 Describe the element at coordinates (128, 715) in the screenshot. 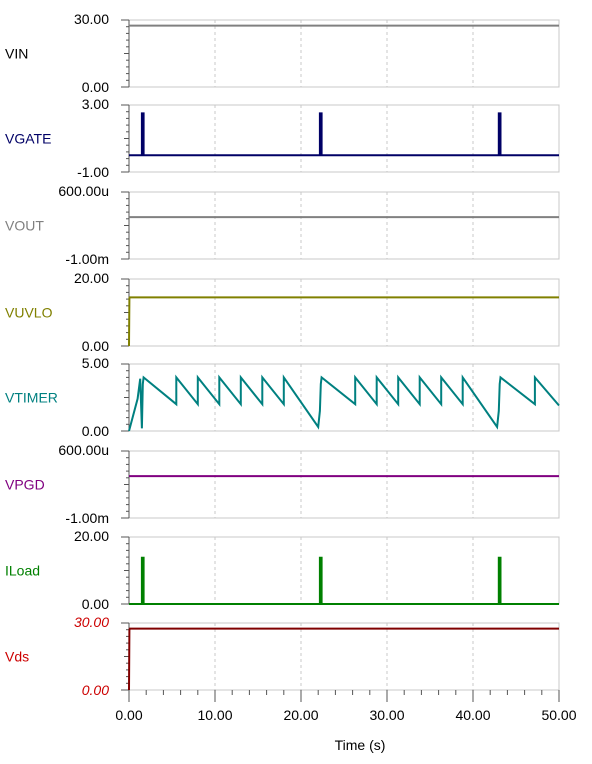

I see `x-tick-label: 0.00` at that location.